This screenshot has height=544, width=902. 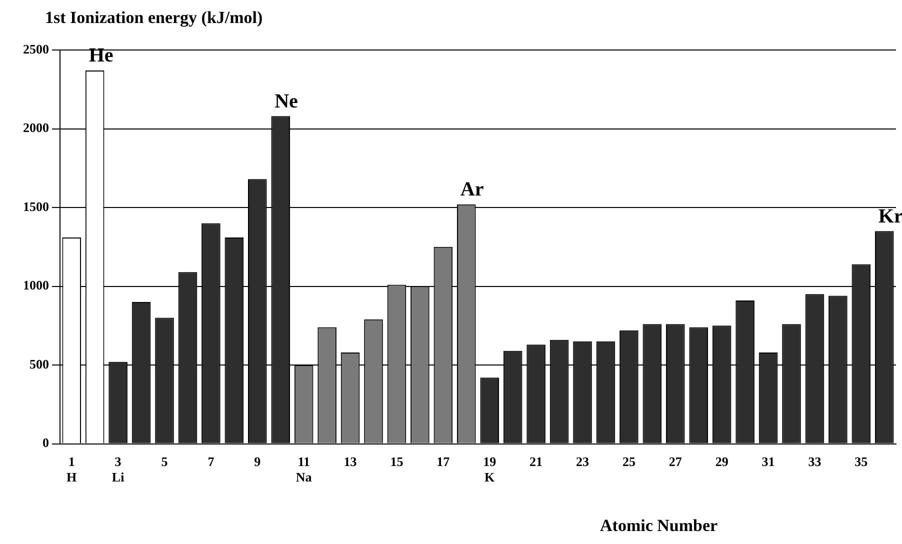 I want to click on x-tick-label: 15, so click(x=397, y=461).